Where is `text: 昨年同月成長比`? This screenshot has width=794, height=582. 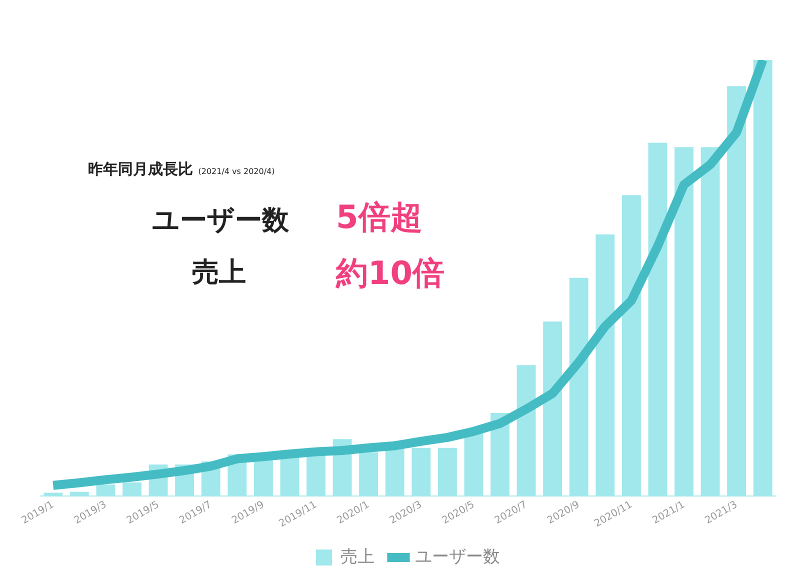 text: 昨年同月成長比 is located at coordinates (140, 169).